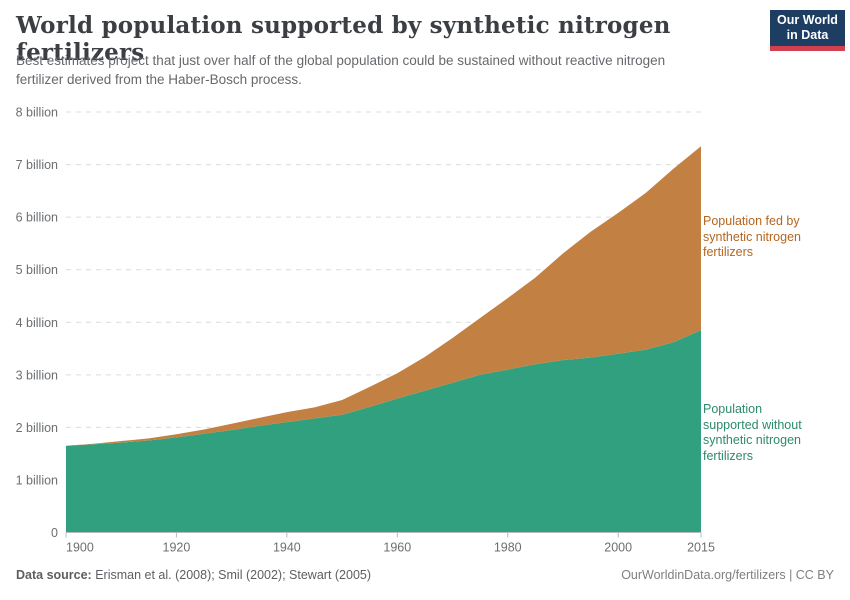 This screenshot has width=850, height=600. I want to click on y-axis-tick-label: 1 billion, so click(37, 480).